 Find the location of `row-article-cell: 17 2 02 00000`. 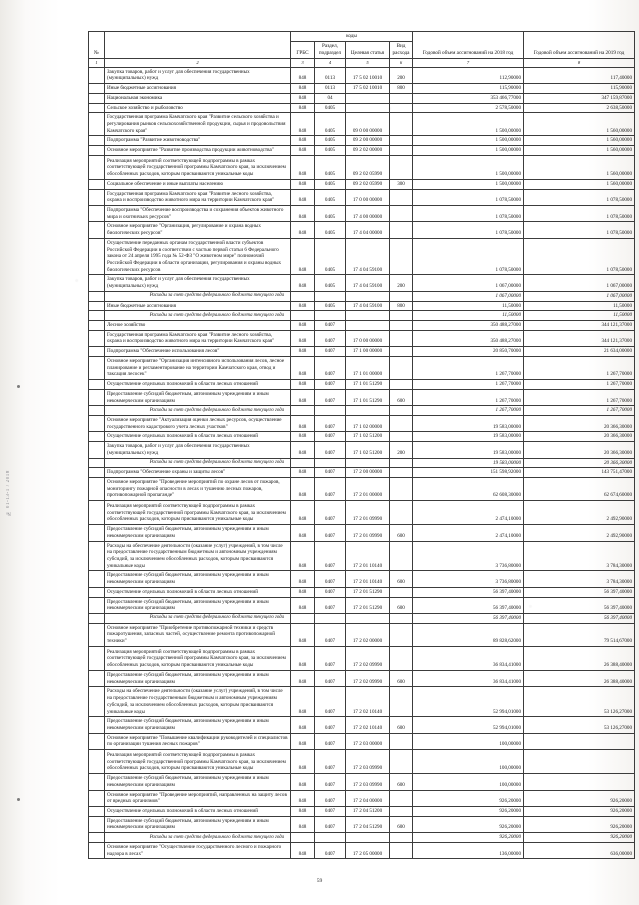

row-article-cell: 17 2 02 00000 is located at coordinates (367, 634).